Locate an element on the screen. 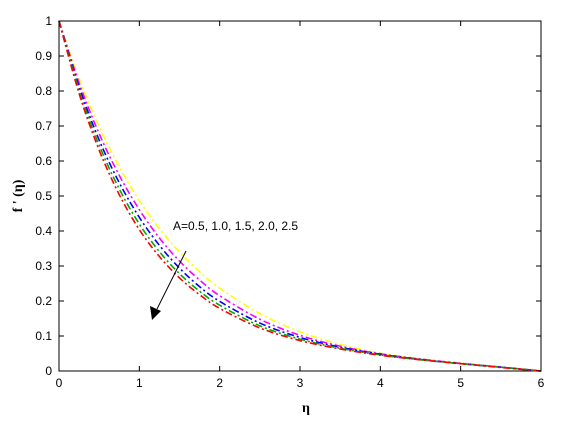 The width and height of the screenshot is (561, 422). y-tick-label: 0.8 is located at coordinates (43, 91).